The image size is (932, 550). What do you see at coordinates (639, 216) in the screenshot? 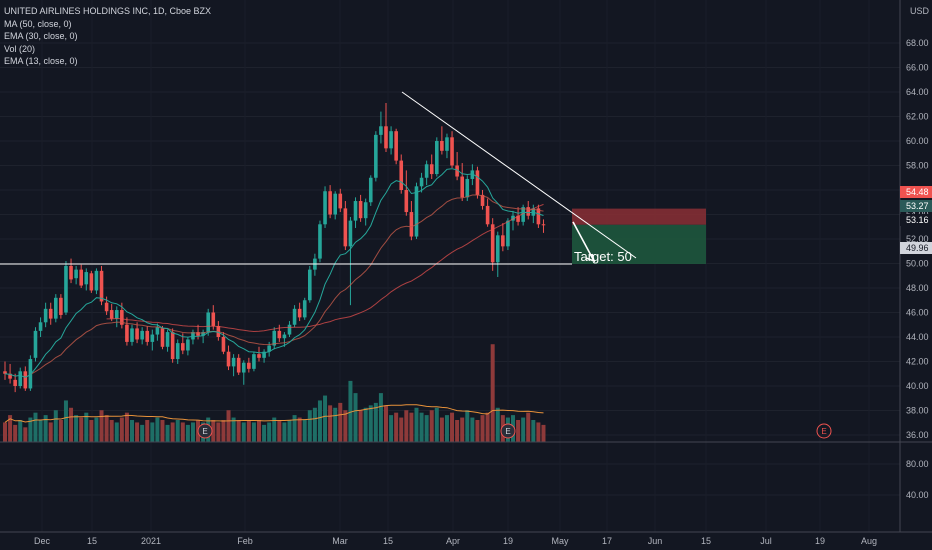
I see `stop-loss-zone` at bounding box center [639, 216].